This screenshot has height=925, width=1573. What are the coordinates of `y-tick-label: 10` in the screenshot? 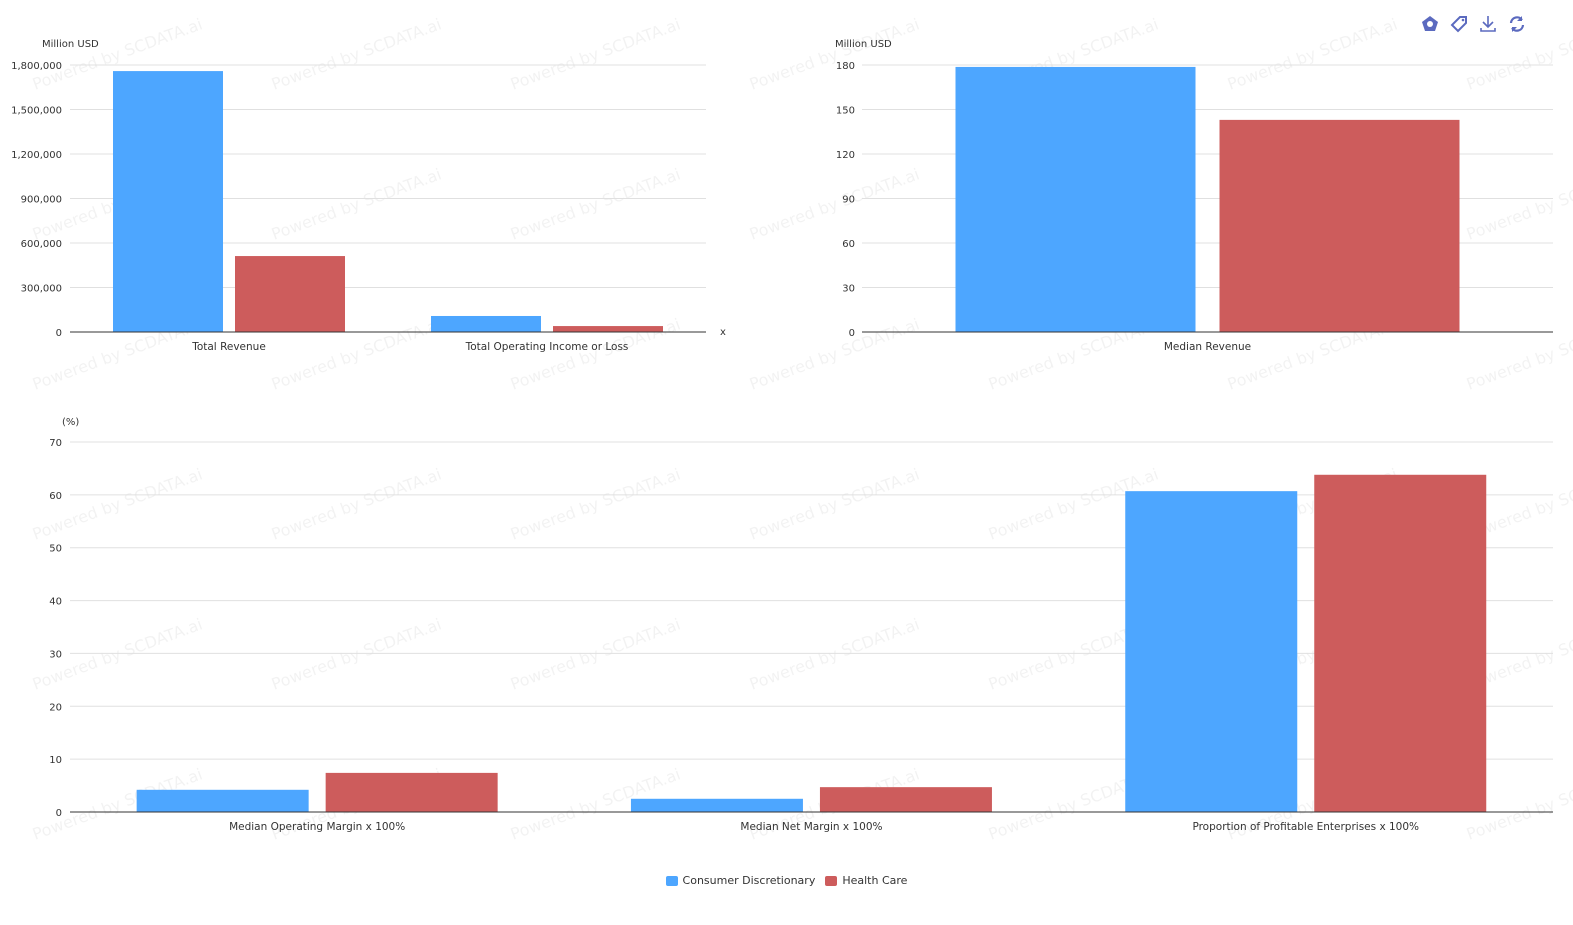 It's located at (55, 760).